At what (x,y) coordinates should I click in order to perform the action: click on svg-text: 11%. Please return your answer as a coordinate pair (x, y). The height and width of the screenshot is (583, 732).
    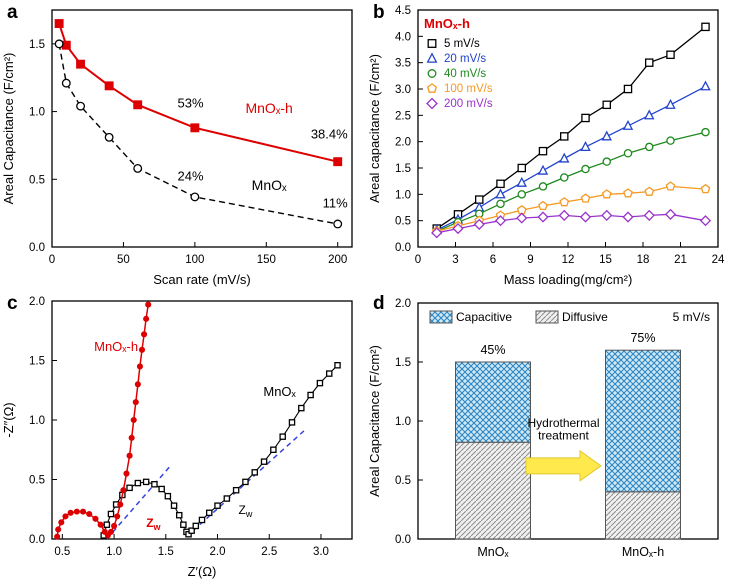
    Looking at the image, I should click on (335, 203).